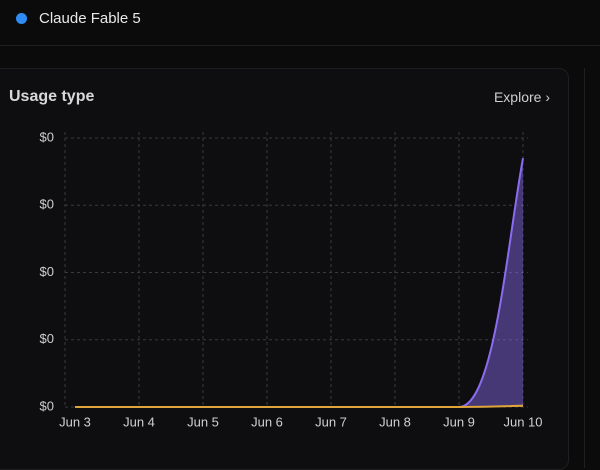  Describe the element at coordinates (522, 421) in the screenshot. I see `x-tick-label: Jun 10` at that location.